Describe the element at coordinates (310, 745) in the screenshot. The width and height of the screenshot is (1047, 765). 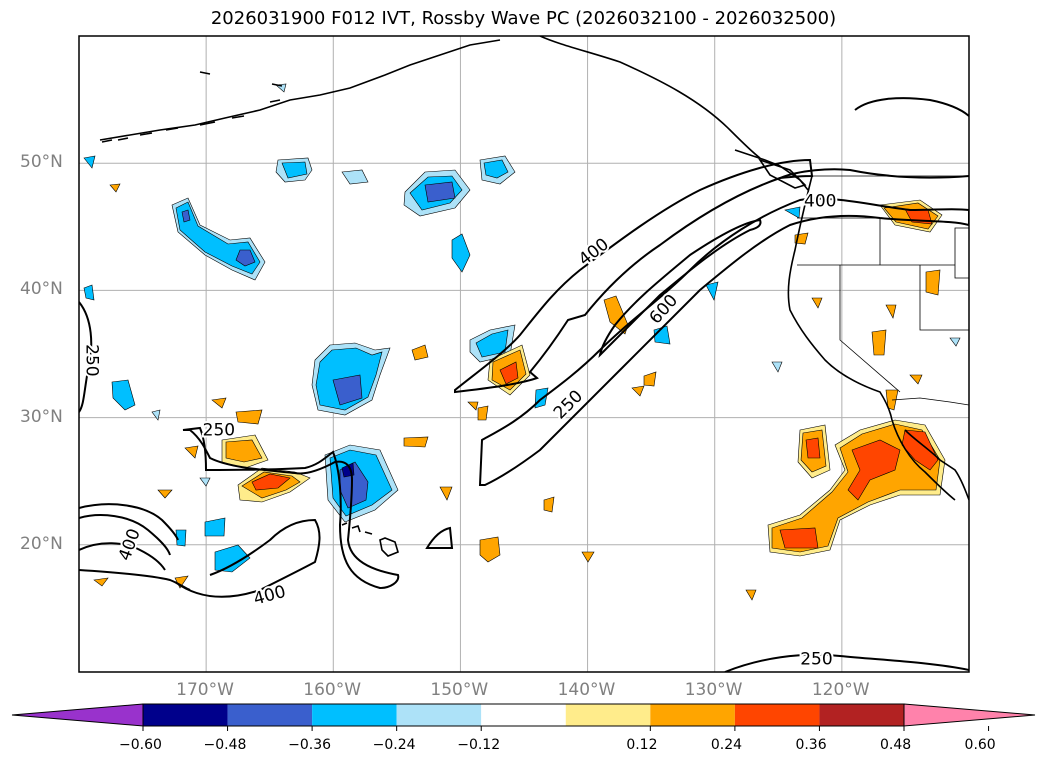
I see `colorbar-tick-label: −0.36` at that location.